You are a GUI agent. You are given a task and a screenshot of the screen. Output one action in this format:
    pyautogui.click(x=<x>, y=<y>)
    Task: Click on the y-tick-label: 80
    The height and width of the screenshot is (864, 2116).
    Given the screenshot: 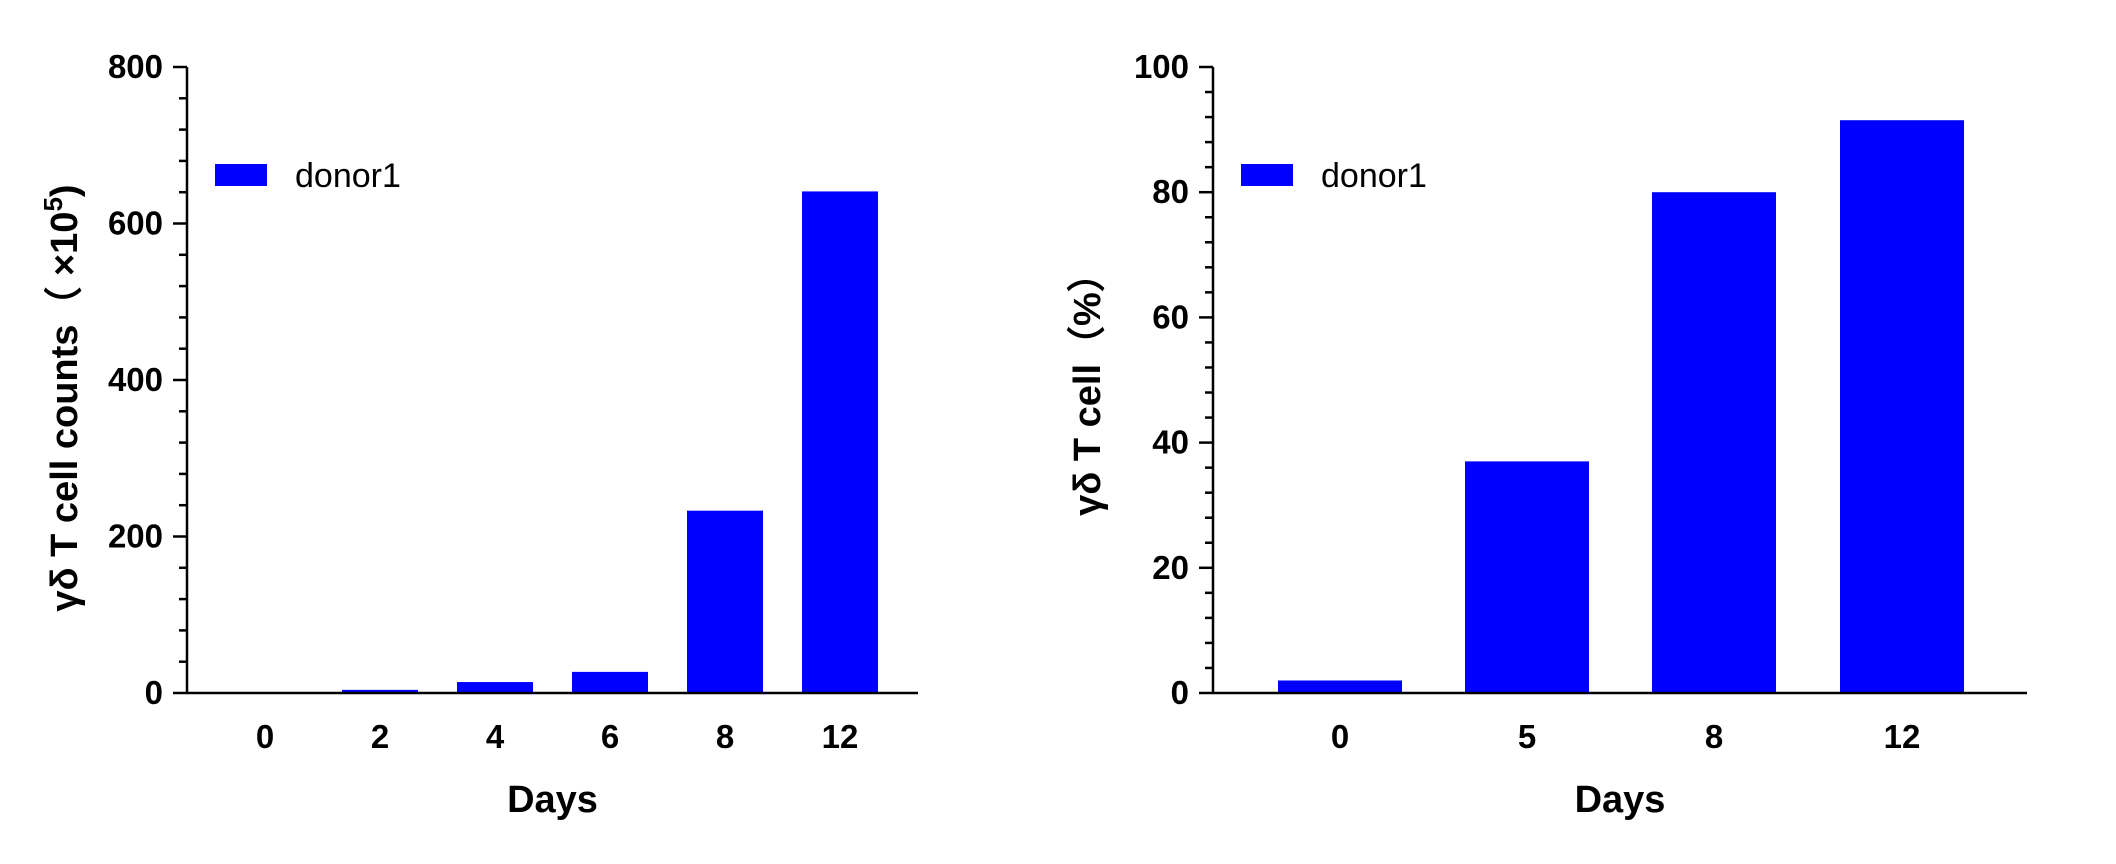 What is the action you would take?
    pyautogui.click(x=1170, y=191)
    